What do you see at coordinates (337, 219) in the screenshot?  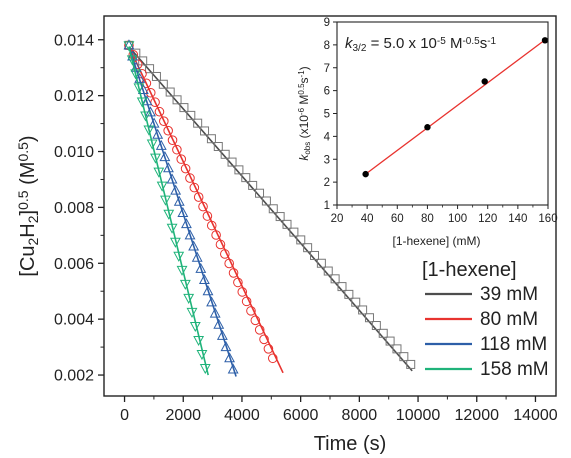 I see `inset-x-tick-label: 20` at bounding box center [337, 219].